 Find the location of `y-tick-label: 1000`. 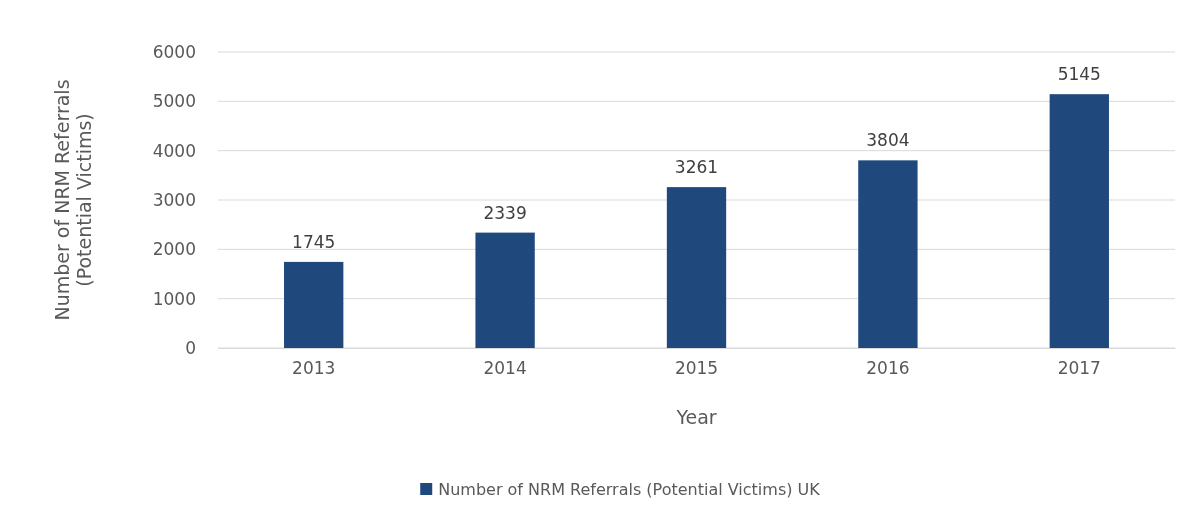

y-tick-label: 1000 is located at coordinates (174, 298).